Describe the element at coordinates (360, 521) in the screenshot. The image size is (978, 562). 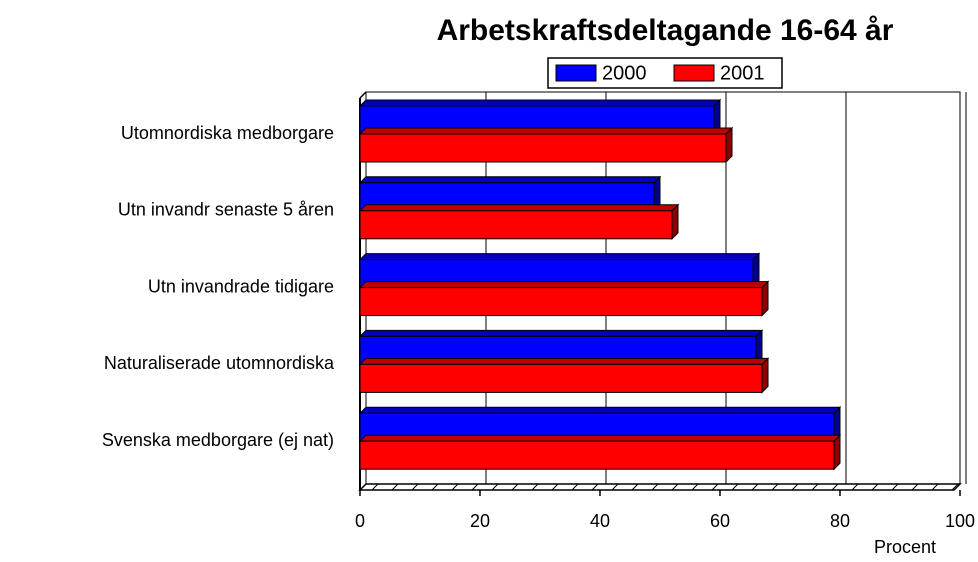
I see `x-tick-label: 0` at that location.